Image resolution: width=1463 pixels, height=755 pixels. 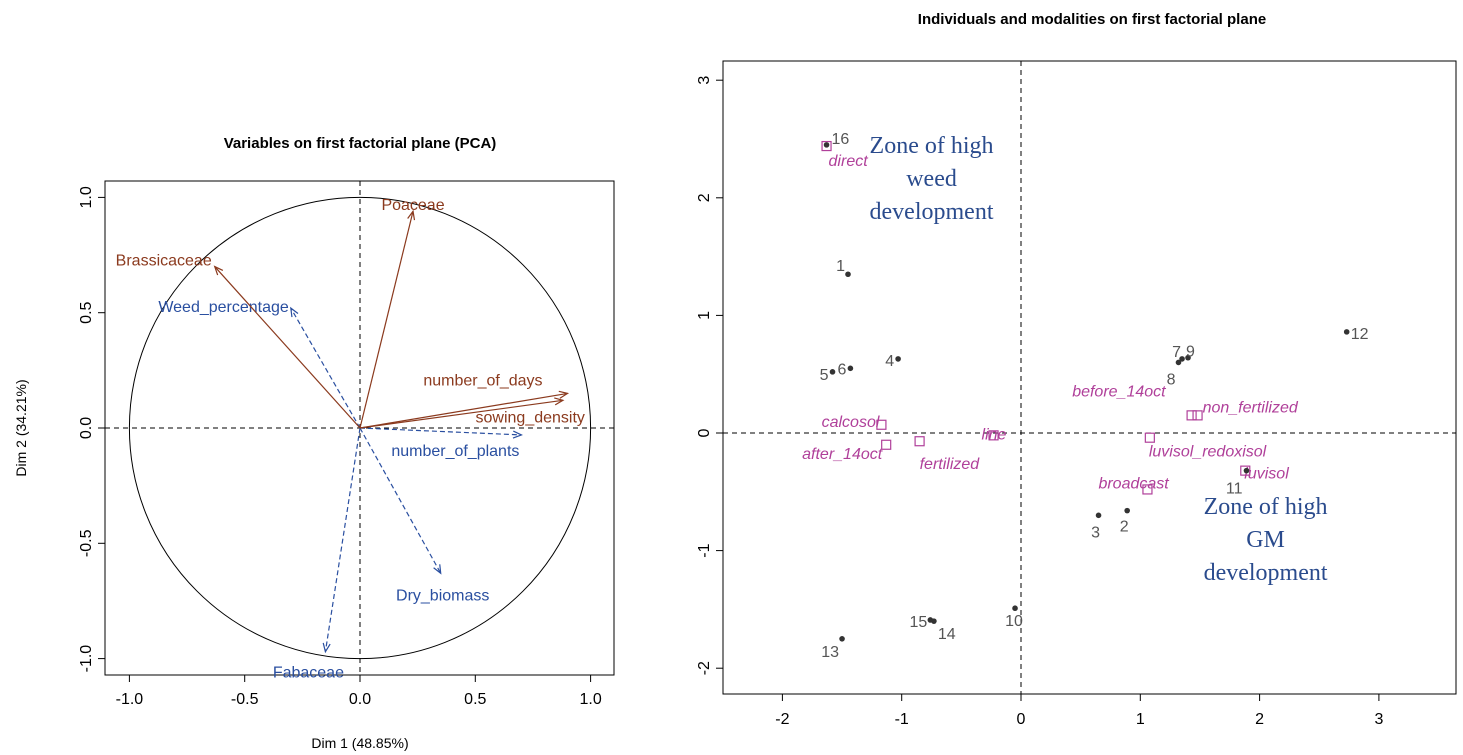 What do you see at coordinates (86, 428) in the screenshot?
I see `left-y-tick-label: 0.0` at bounding box center [86, 428].